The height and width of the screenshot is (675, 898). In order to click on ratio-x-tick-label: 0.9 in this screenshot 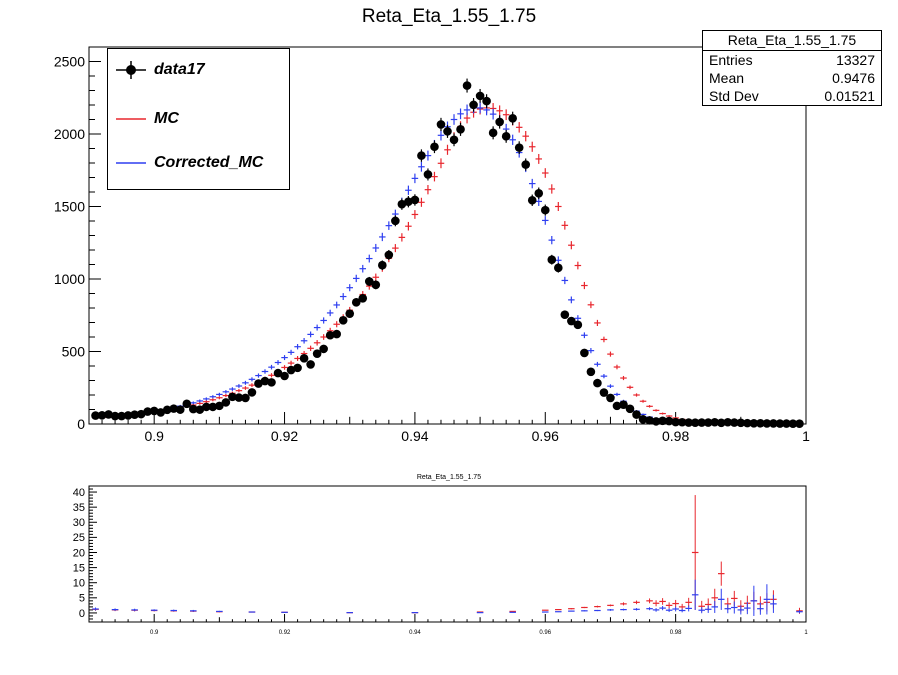, I will do `click(154, 633)`.